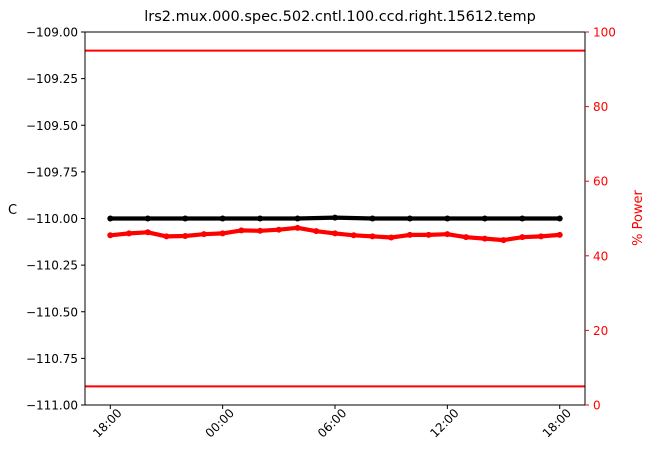  I want to click on y-tick-label: −109.75, so click(52, 172).